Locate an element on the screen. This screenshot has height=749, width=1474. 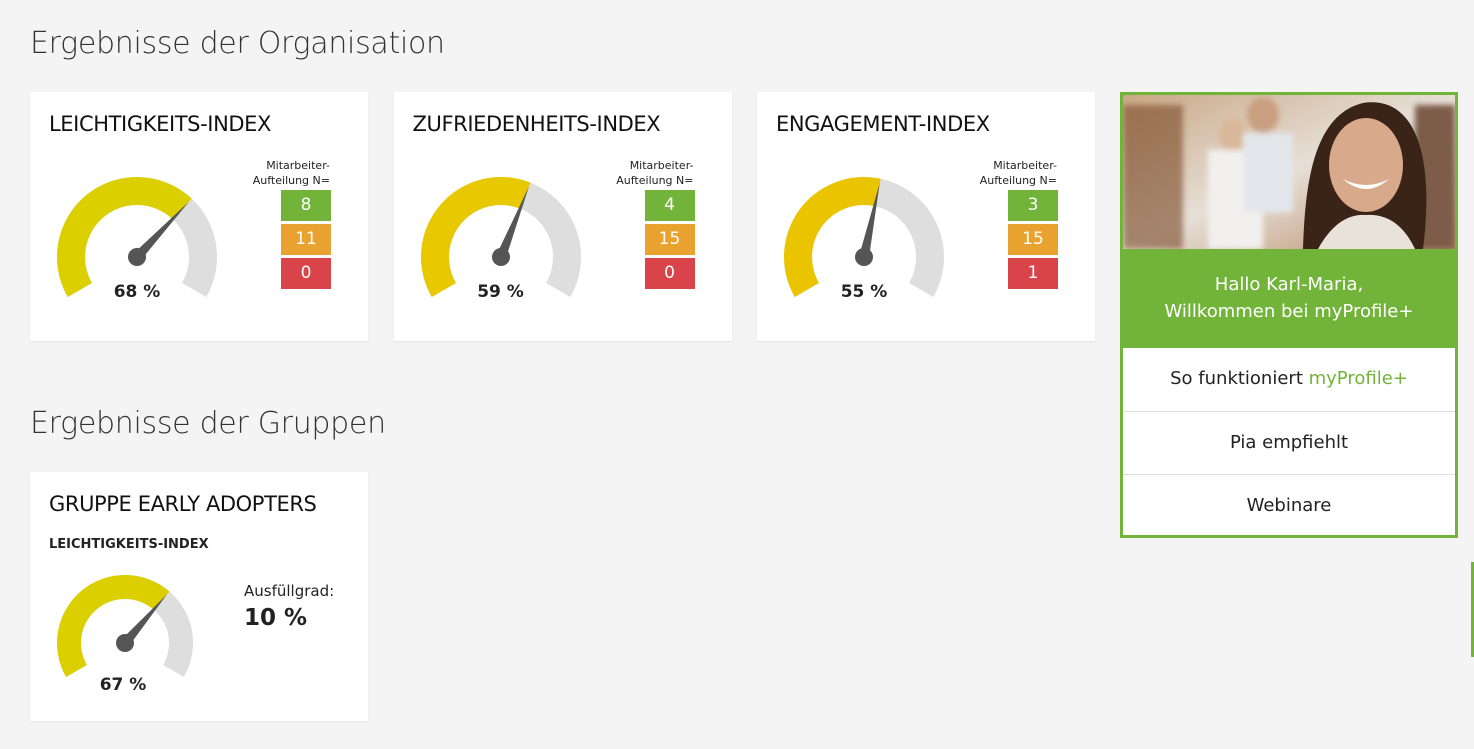
scroll-indicator is located at coordinates (1472, 609).